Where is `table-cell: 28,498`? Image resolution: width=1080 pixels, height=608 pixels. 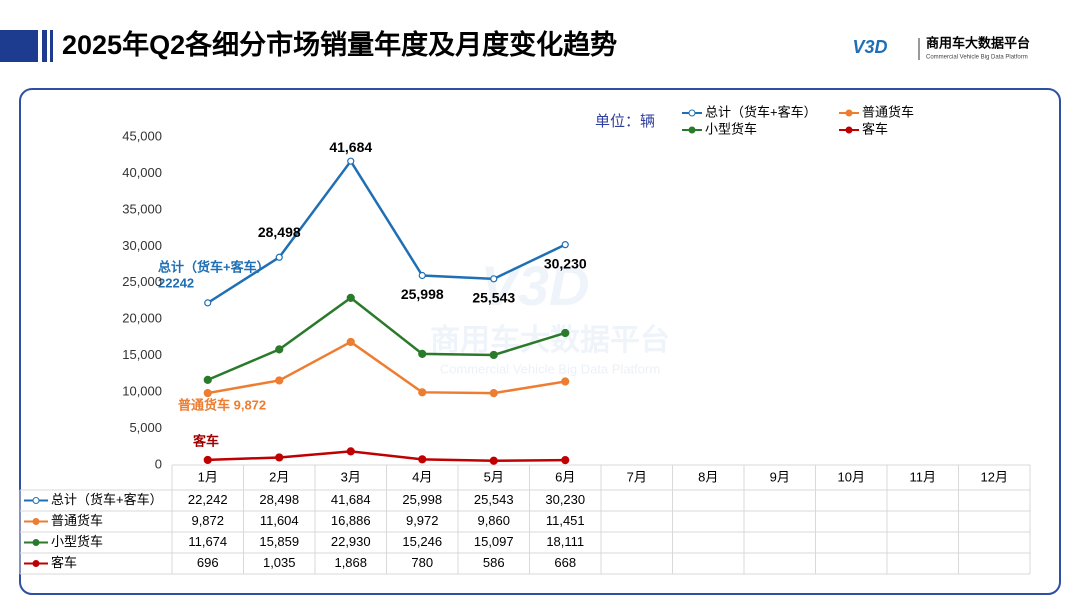 table-cell: 28,498 is located at coordinates (279, 499).